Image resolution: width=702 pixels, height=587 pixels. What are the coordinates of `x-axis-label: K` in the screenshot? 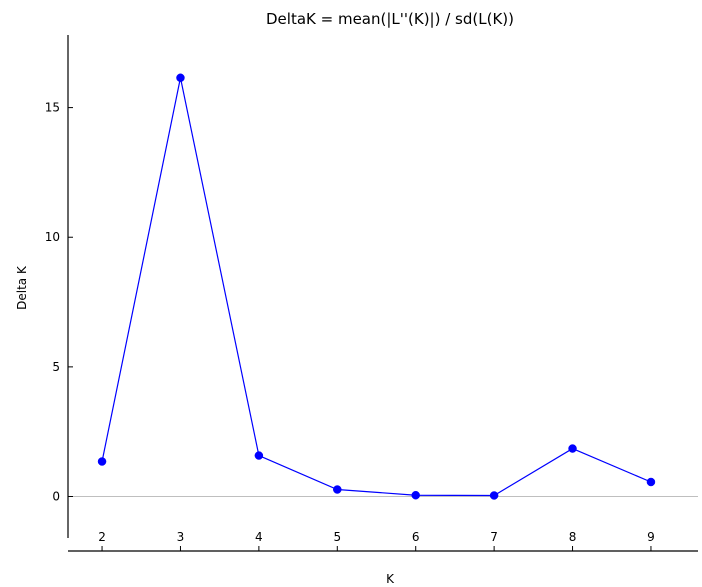 It's located at (390, 579).